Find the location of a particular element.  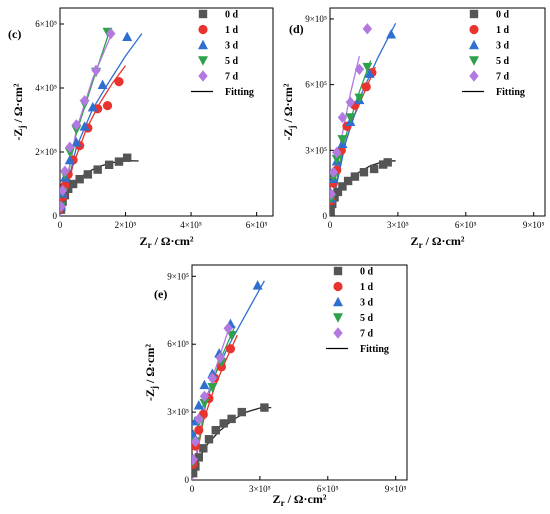

x-axis-label: Zr / Ω·cm² is located at coordinates (167, 242).